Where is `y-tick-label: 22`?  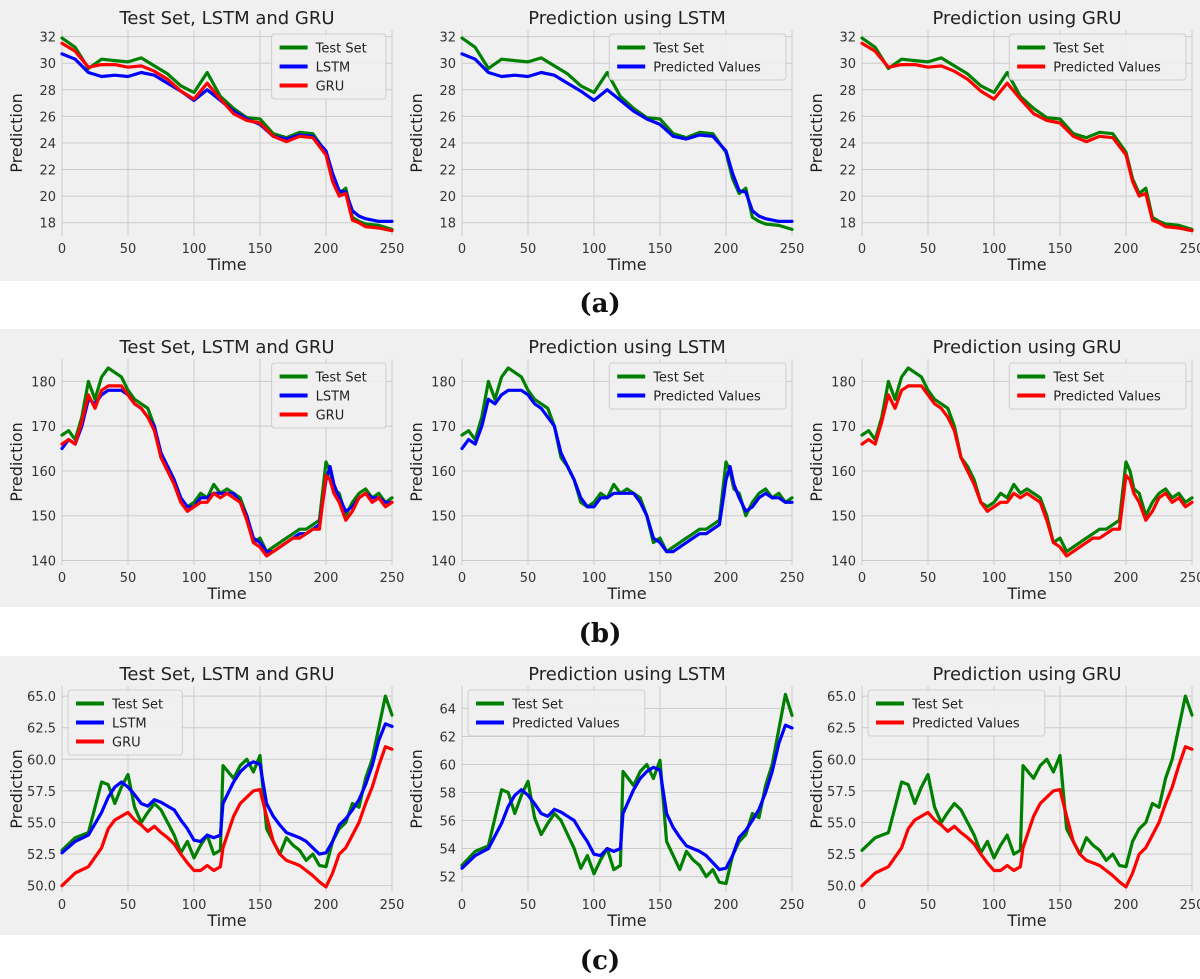
y-tick-label: 22 is located at coordinates (47, 171).